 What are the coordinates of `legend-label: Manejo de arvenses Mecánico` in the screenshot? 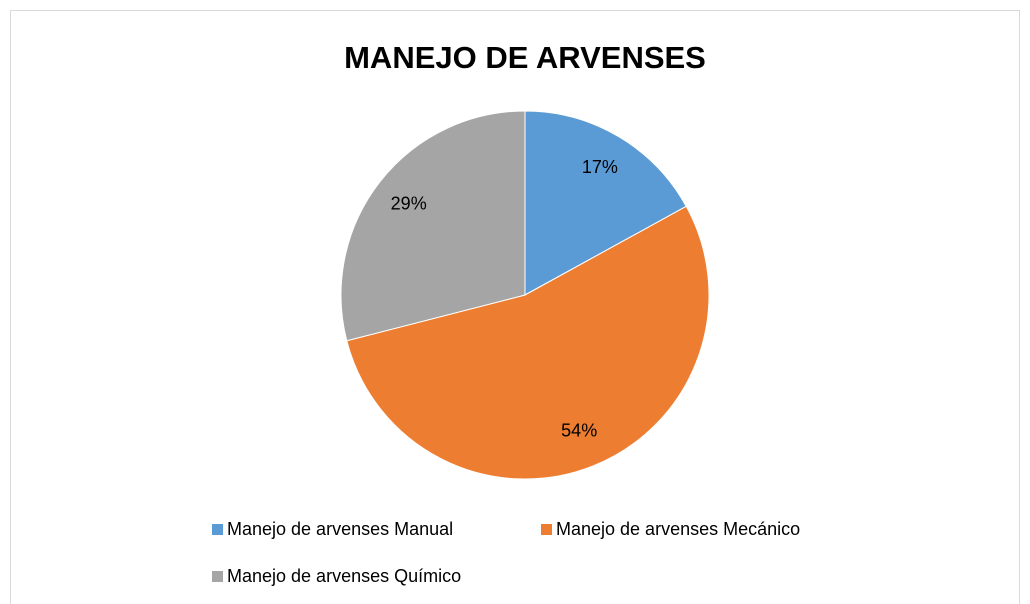 It's located at (678, 529).